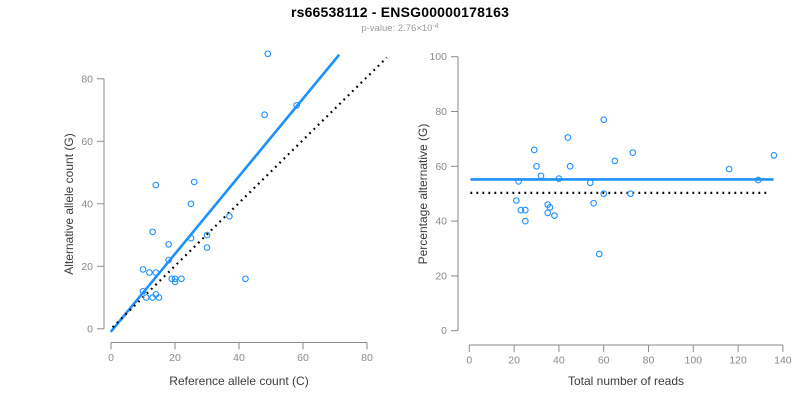  I want to click on x-tick-label: 140, so click(783, 361).